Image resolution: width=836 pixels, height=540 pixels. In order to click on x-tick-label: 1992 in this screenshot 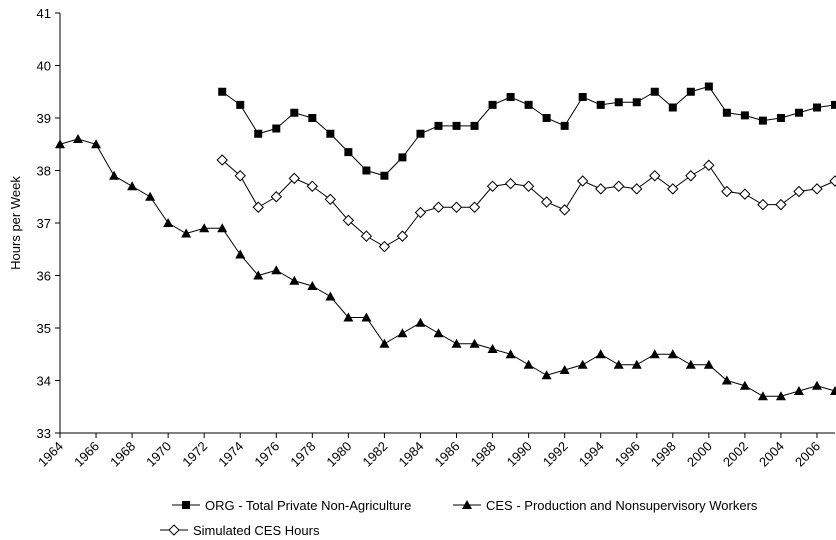, I will do `click(555, 454)`.